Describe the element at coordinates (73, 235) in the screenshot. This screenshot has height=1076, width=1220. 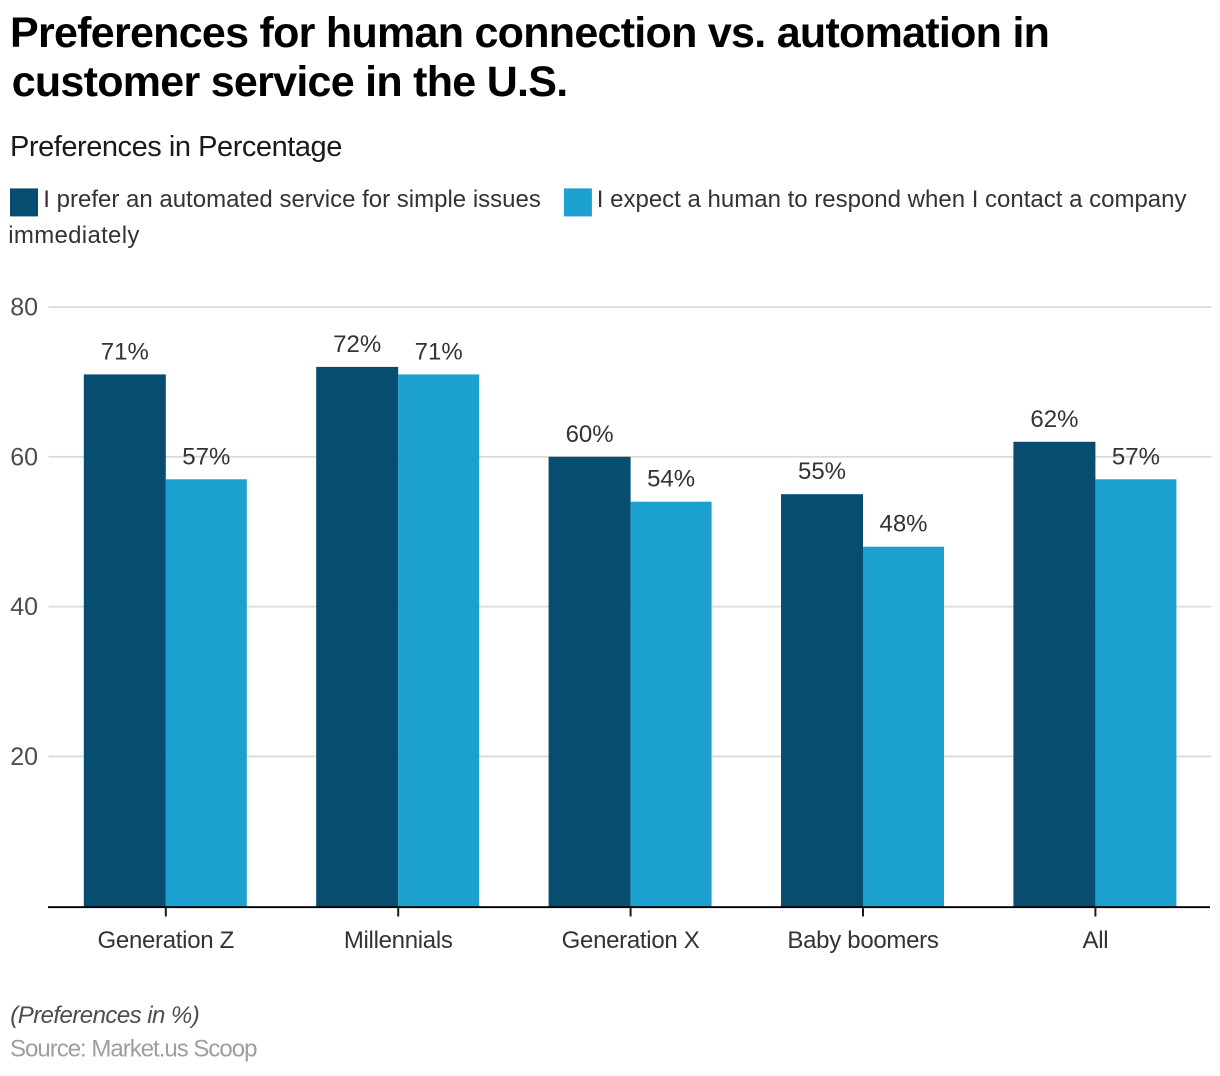
I see `svg-text: immediately` at that location.